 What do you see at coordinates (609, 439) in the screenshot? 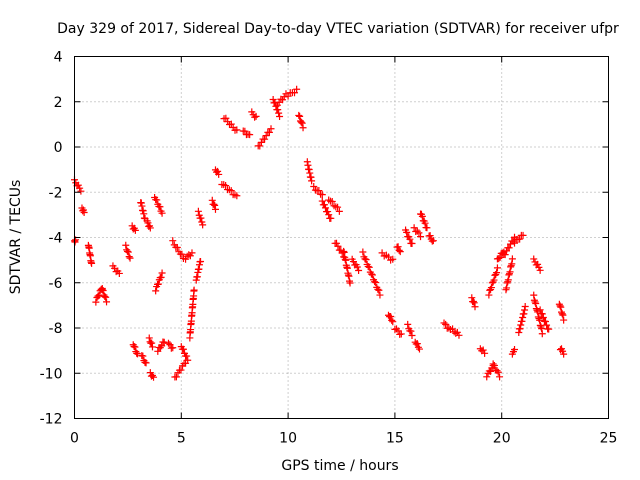
I see `x-tick-label: 25` at bounding box center [609, 439].